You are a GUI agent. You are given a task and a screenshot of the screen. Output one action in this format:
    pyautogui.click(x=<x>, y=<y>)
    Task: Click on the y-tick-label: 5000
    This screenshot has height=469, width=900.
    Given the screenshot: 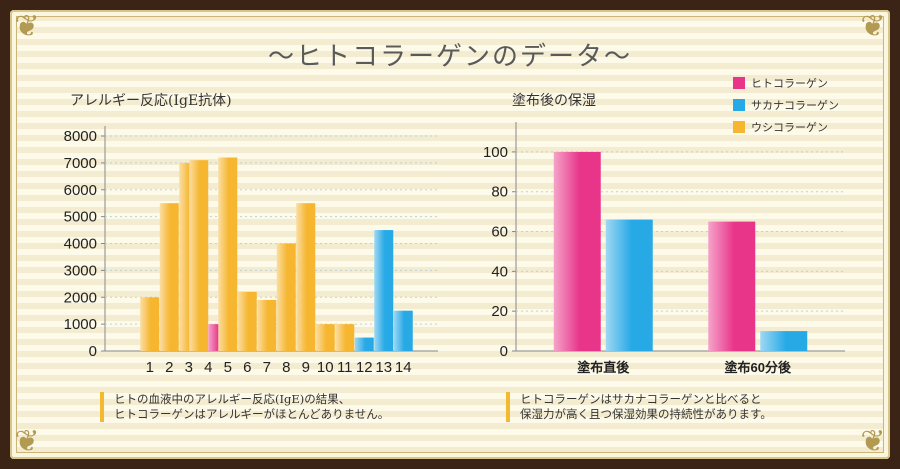 What is the action you would take?
    pyautogui.click(x=80, y=217)
    